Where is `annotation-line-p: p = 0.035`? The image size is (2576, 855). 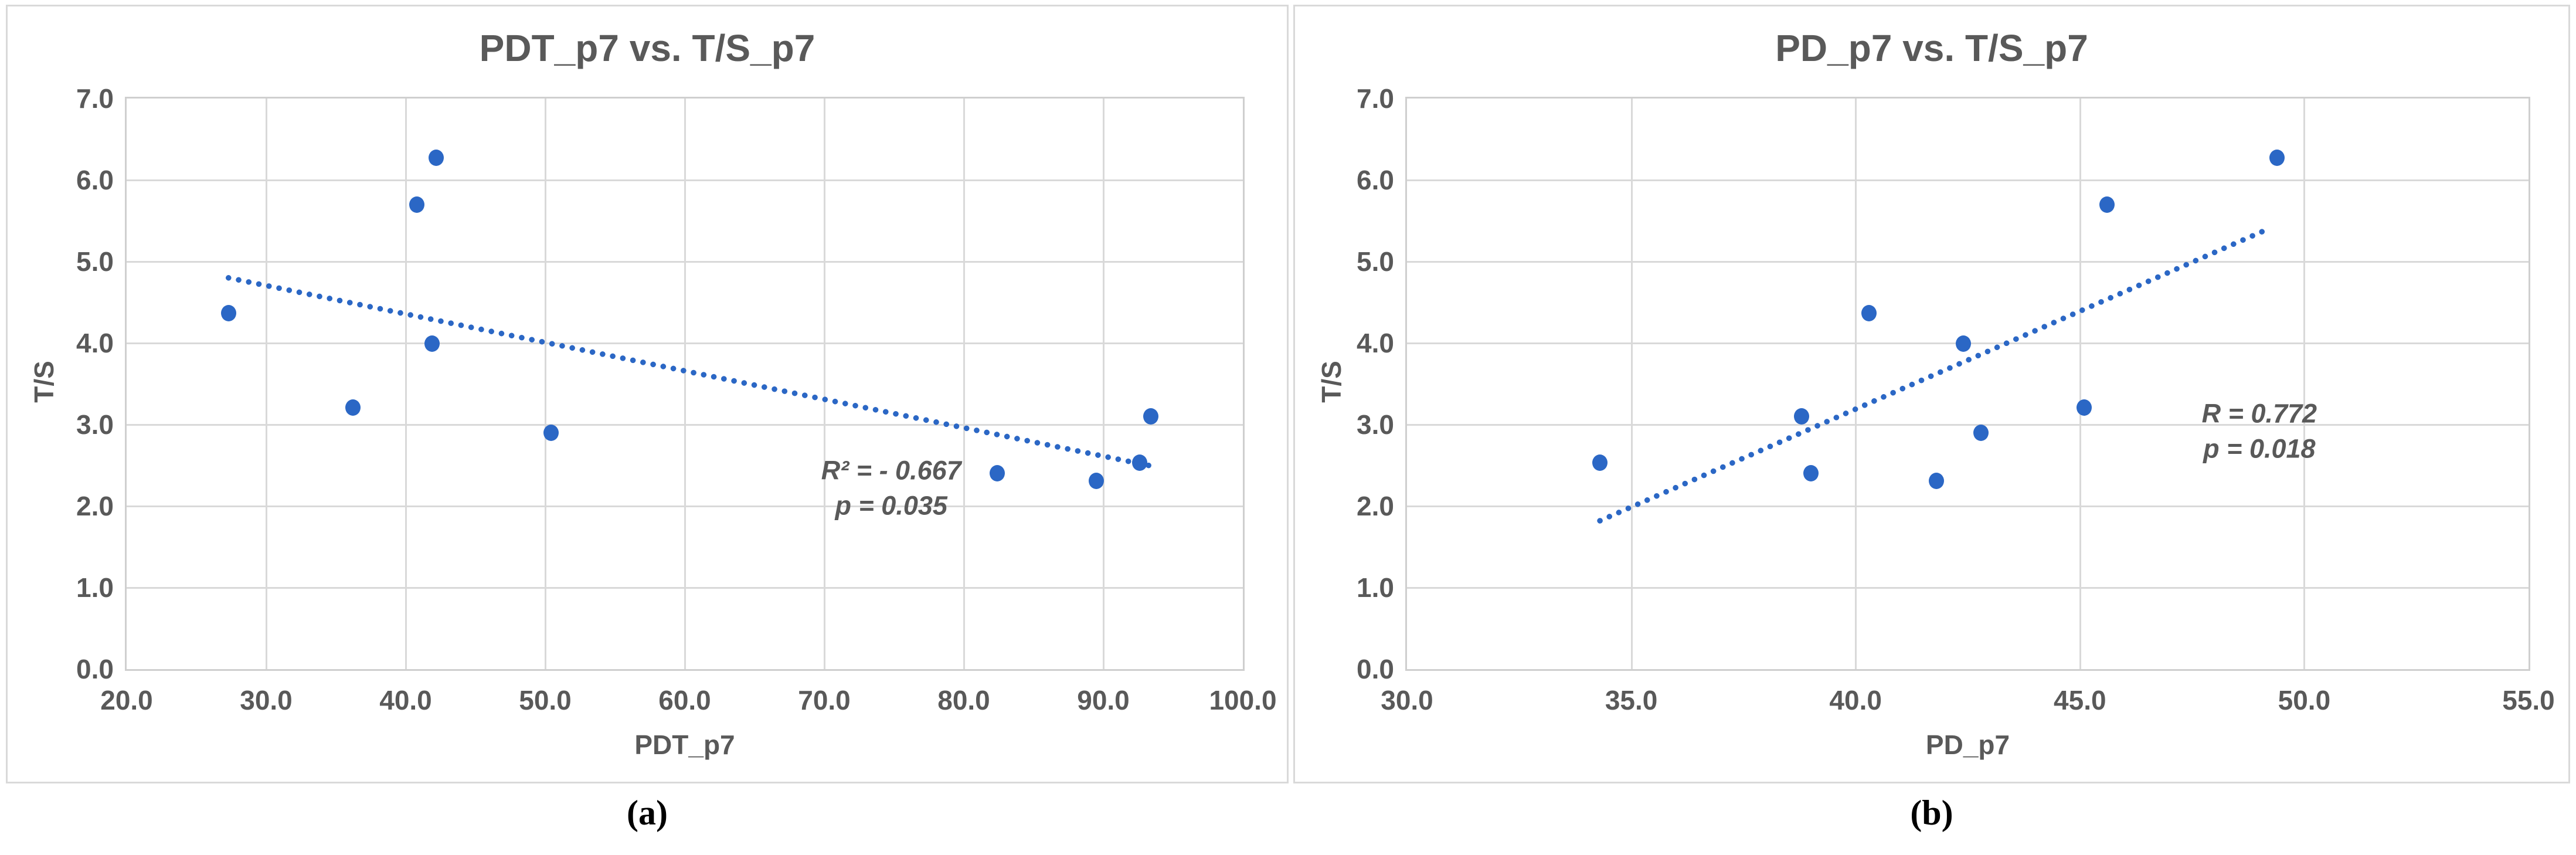
annotation-line-p: p = 0.035 is located at coordinates (891, 505).